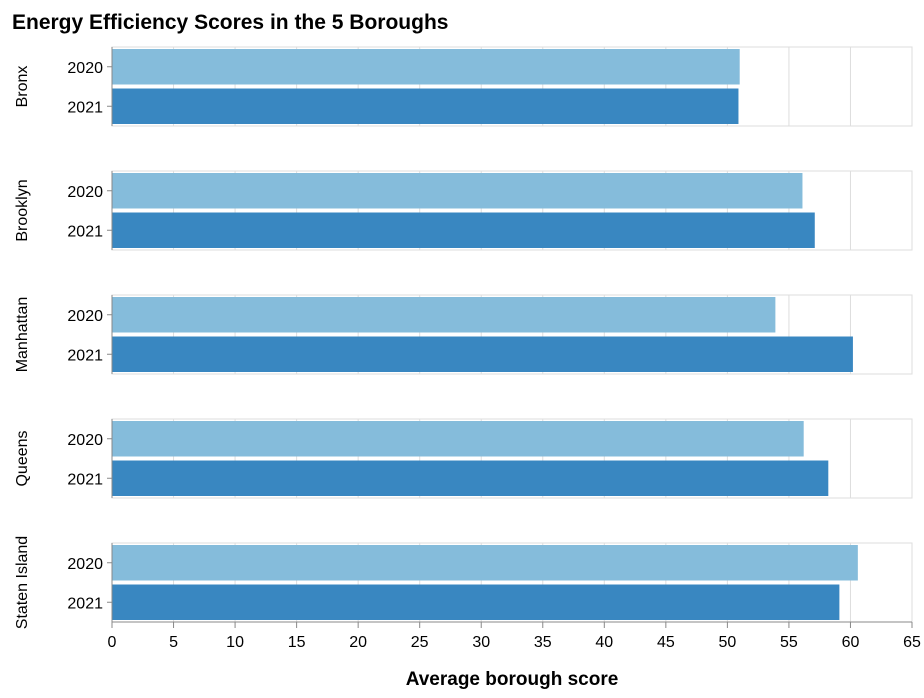 The height and width of the screenshot is (698, 924). I want to click on facet-label: Queens, so click(22, 458).